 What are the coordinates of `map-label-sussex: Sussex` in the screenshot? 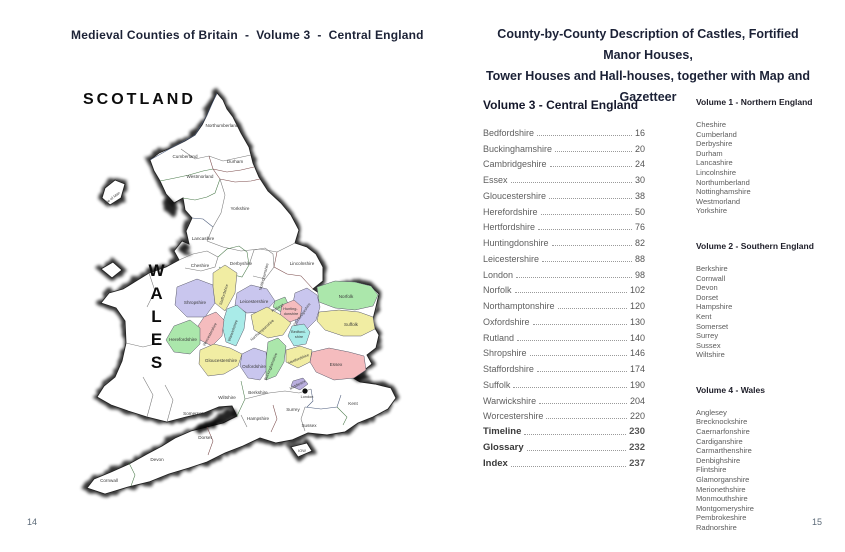 It's located at (309, 425).